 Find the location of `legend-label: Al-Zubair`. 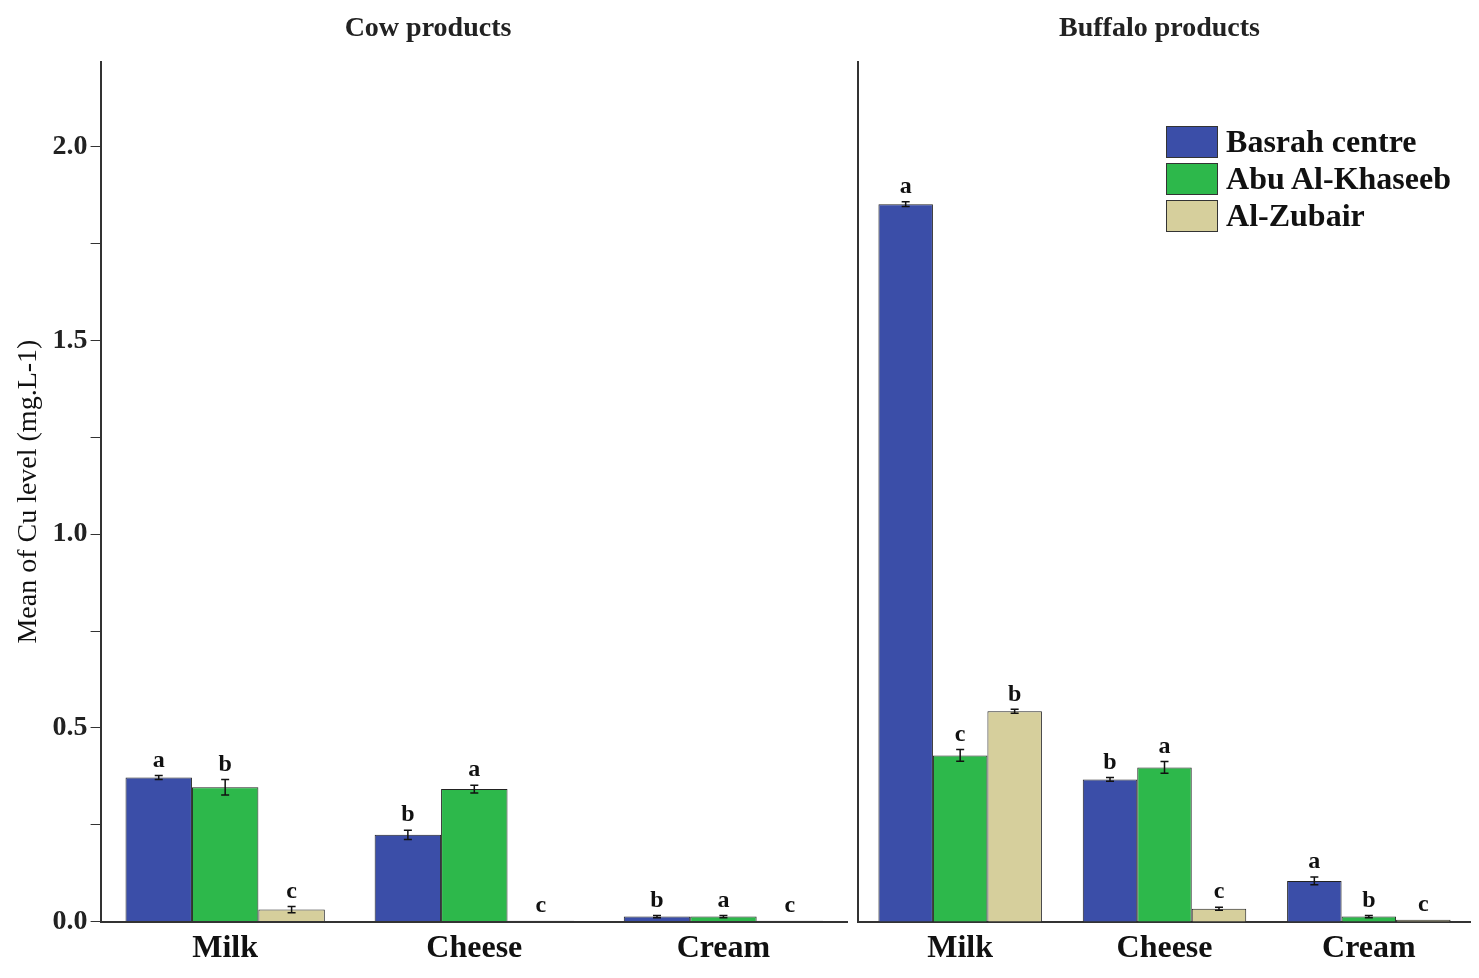

legend-label: Al-Zubair is located at coordinates (1295, 215).